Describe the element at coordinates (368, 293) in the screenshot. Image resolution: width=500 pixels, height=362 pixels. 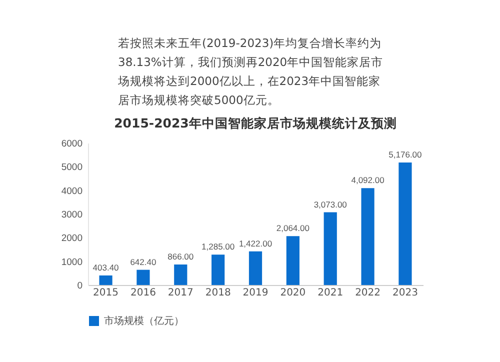
I see `x-tick-label: 2022` at that location.